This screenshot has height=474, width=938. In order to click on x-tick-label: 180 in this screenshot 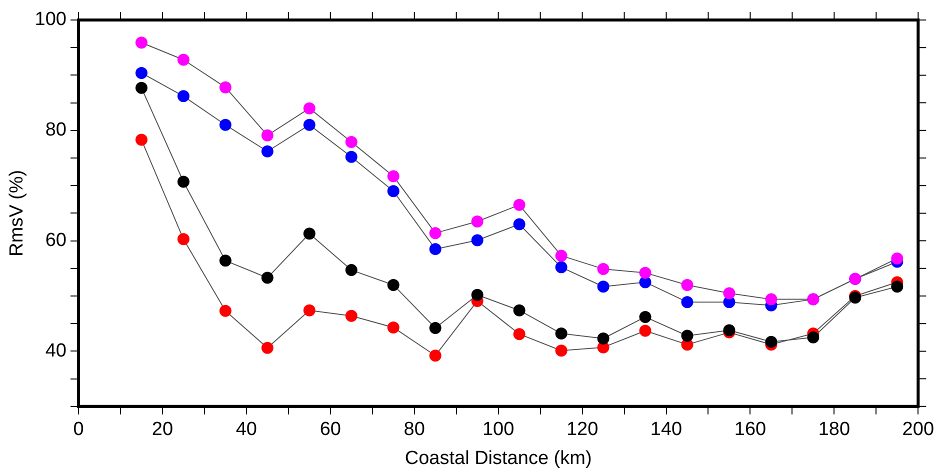, I will do `click(834, 429)`.